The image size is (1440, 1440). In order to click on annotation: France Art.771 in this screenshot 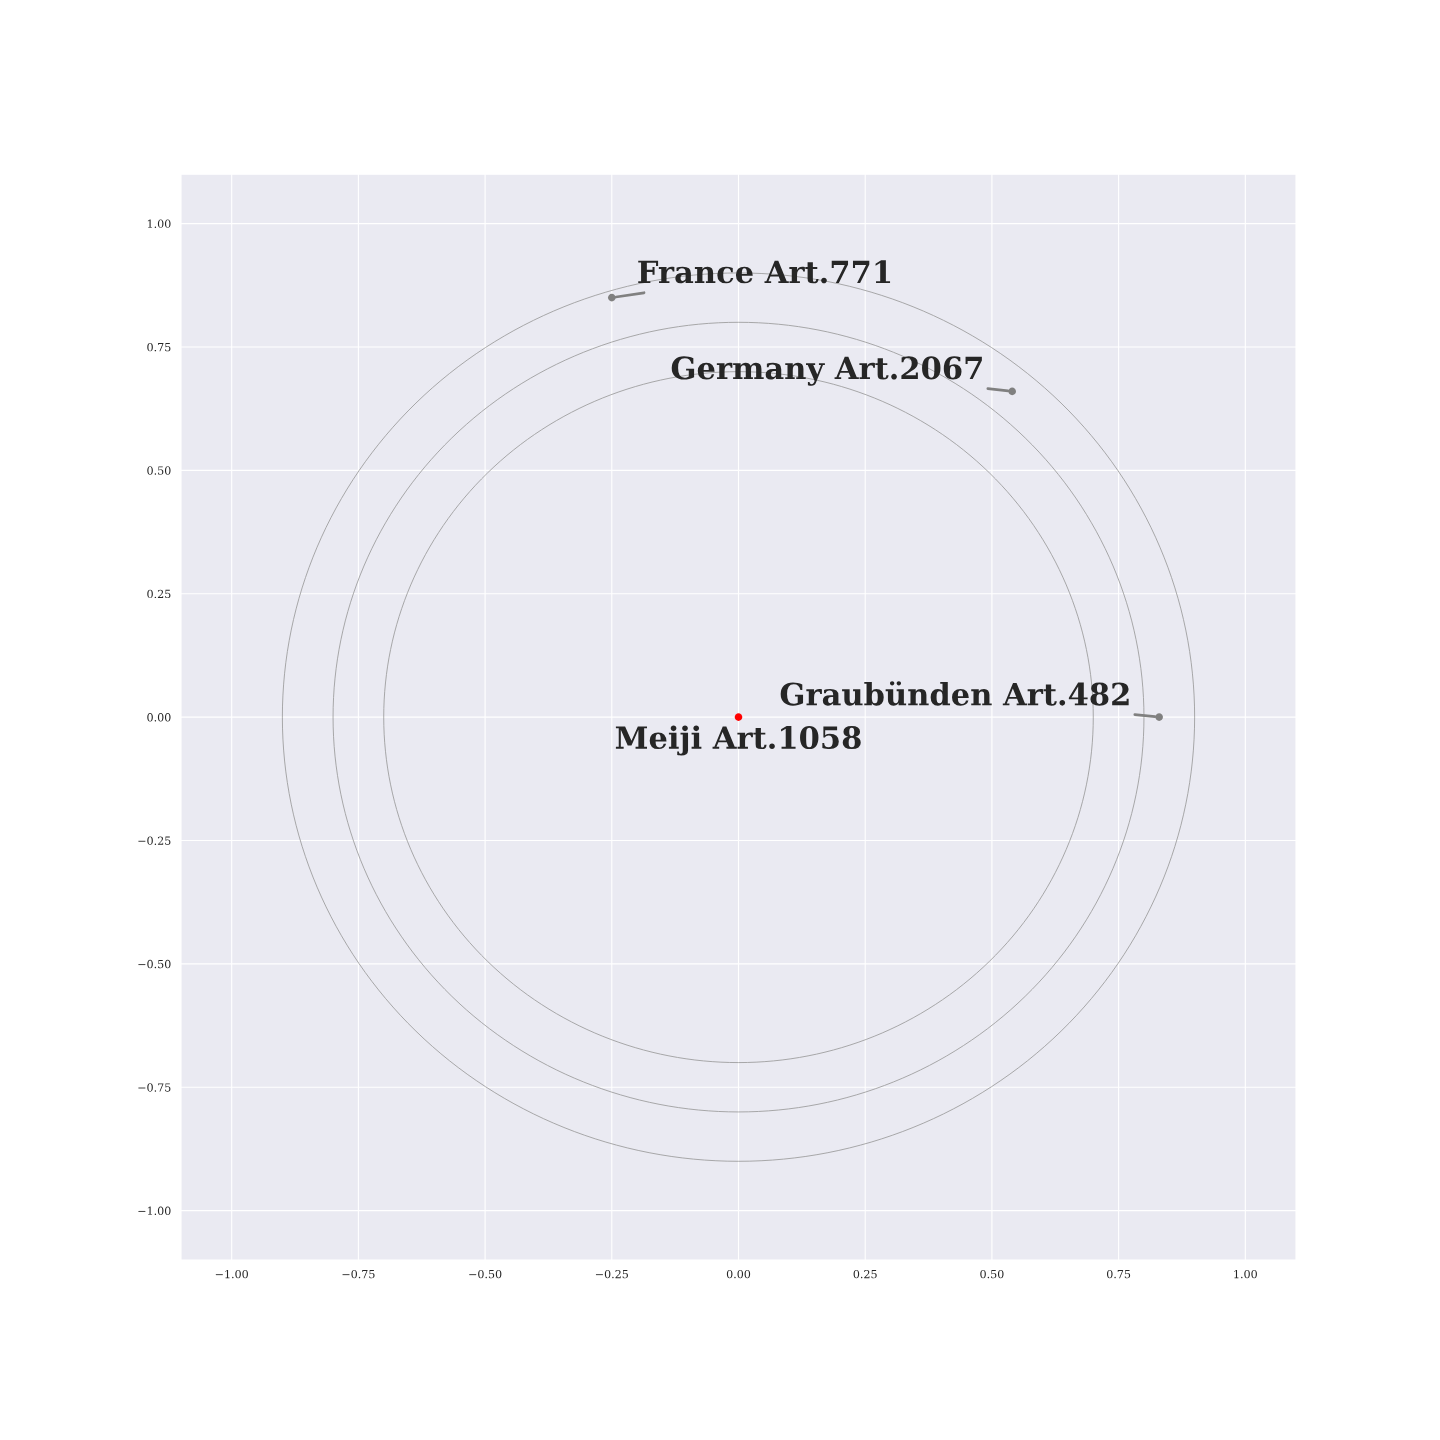, I will do `click(764, 272)`.